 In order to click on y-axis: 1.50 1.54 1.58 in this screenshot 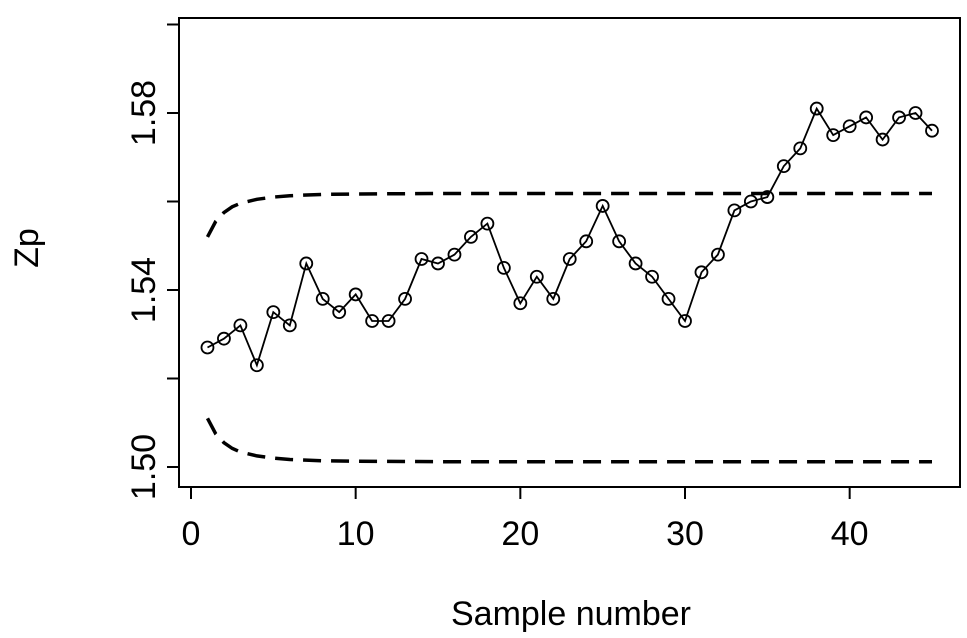, I will do `click(152, 259)`.